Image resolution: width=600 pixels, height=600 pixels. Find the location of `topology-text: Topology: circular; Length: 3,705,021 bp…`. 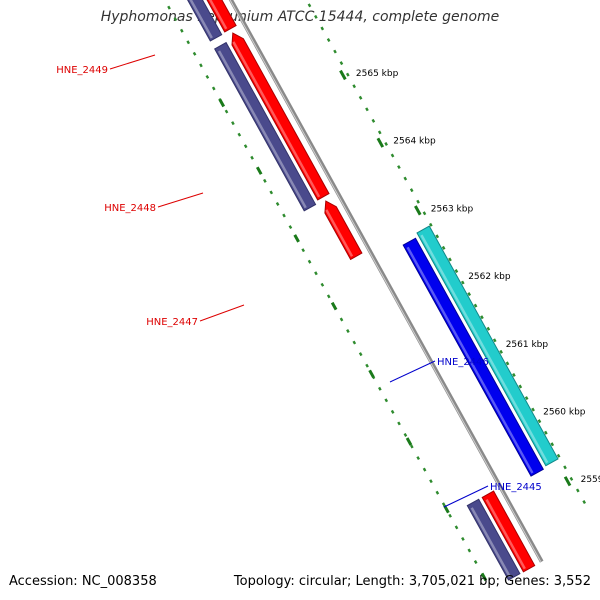

topology-text: Topology: circular; Length: 3,705,021 bp… is located at coordinates (412, 581).